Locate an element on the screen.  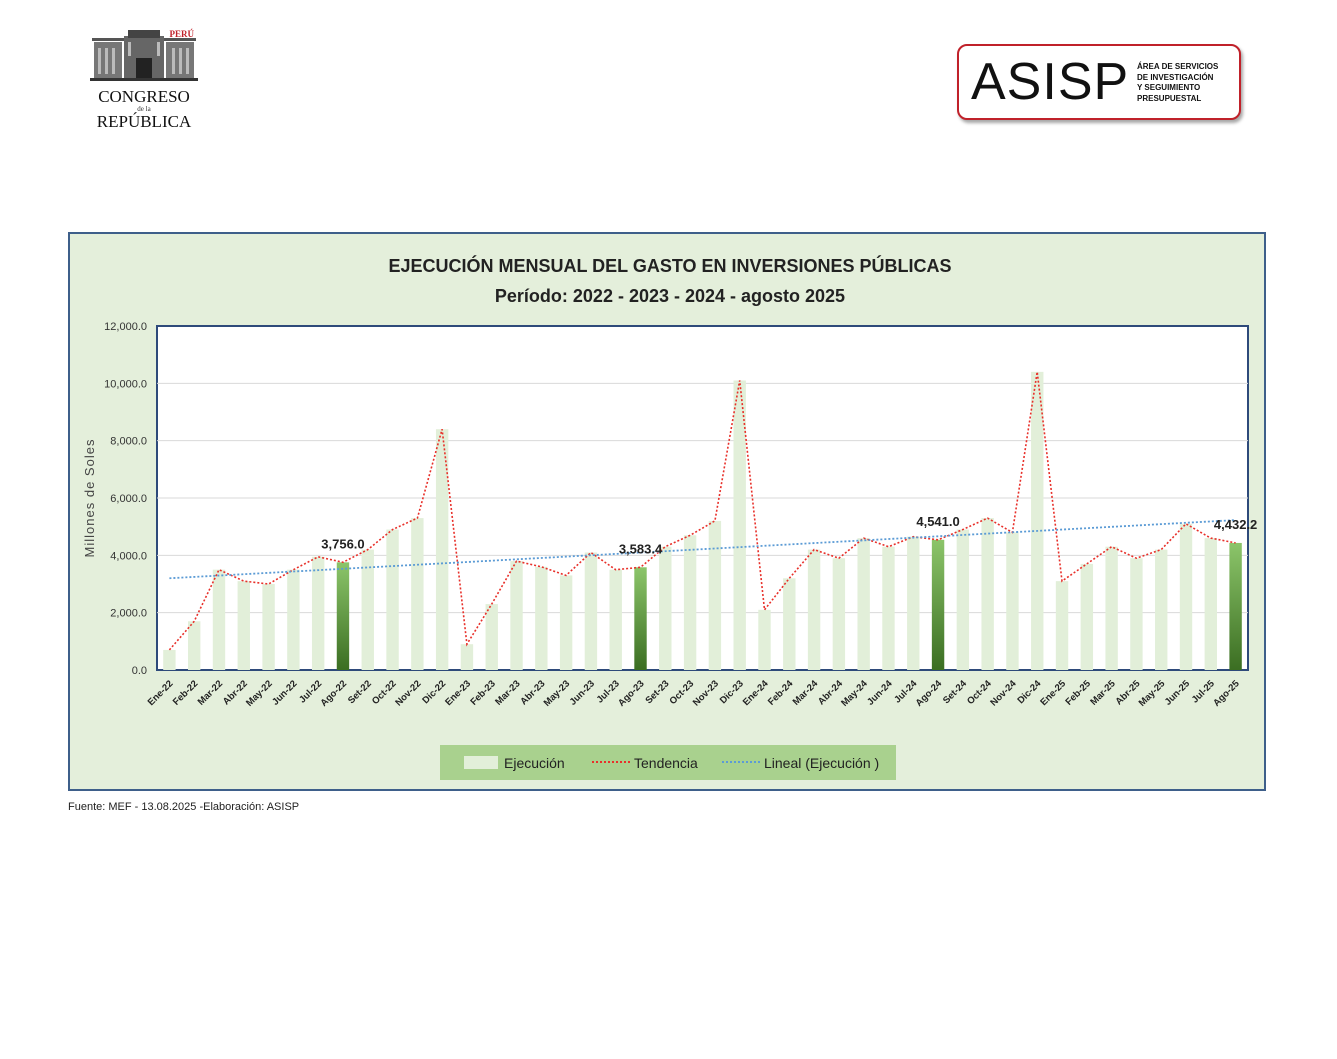
legend-label-lineal: Lineal (Ejecución ) is located at coordinates (821, 763).